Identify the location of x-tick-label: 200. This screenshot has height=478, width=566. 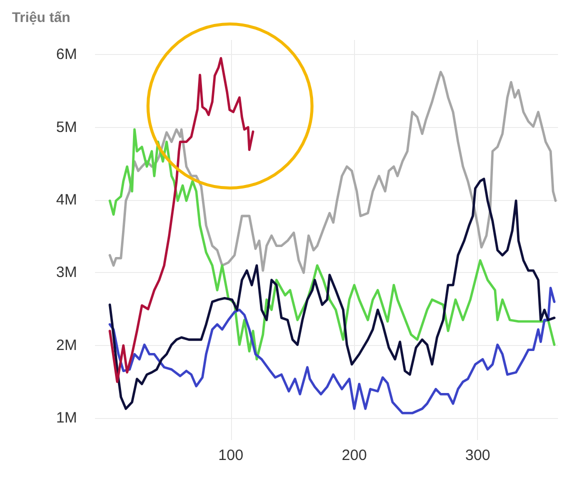
(354, 455).